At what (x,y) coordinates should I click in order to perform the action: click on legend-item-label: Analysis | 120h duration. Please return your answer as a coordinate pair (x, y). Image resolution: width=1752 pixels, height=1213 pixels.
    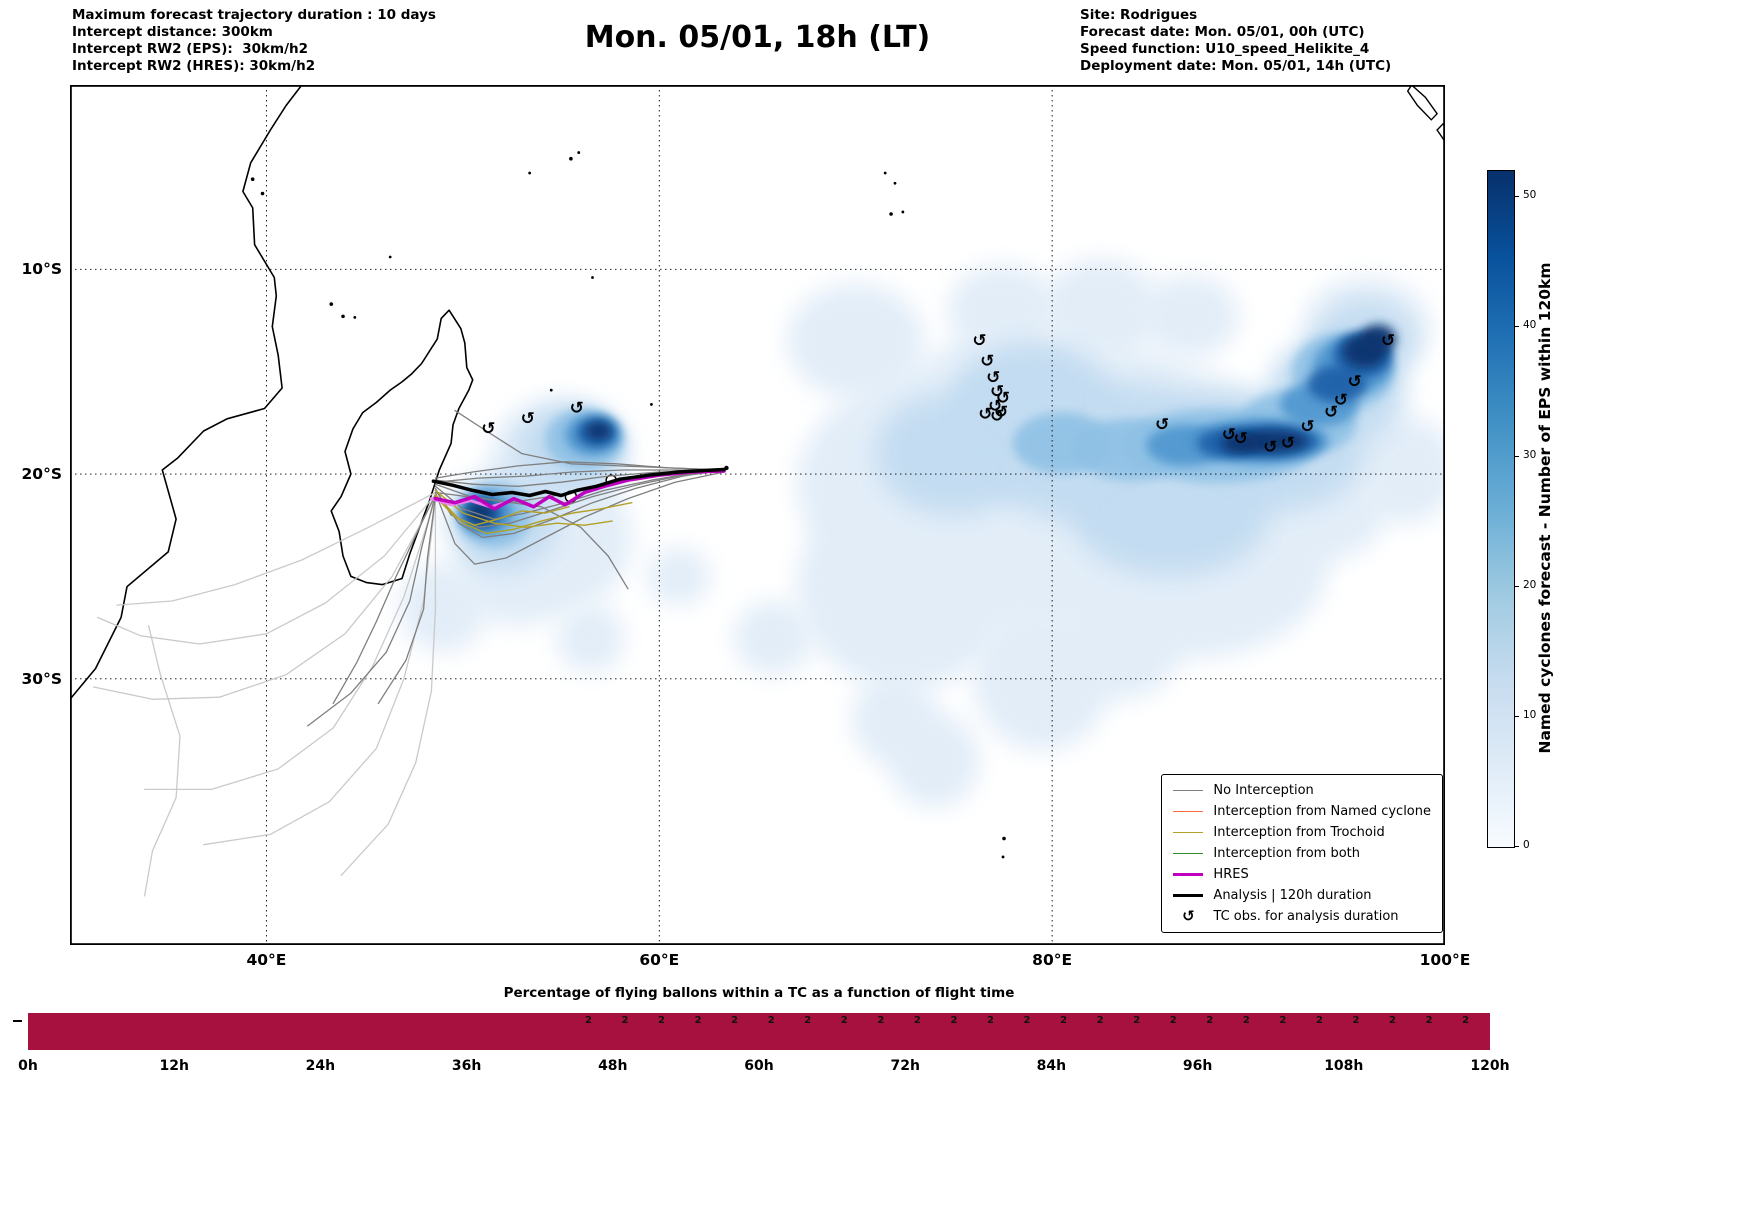
    Looking at the image, I should click on (1292, 895).